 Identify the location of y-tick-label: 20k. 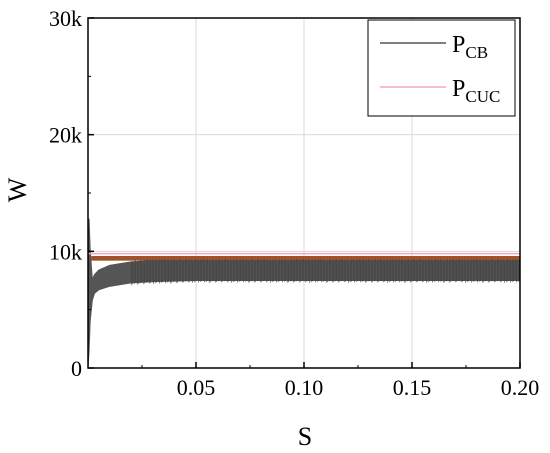
(65, 135).